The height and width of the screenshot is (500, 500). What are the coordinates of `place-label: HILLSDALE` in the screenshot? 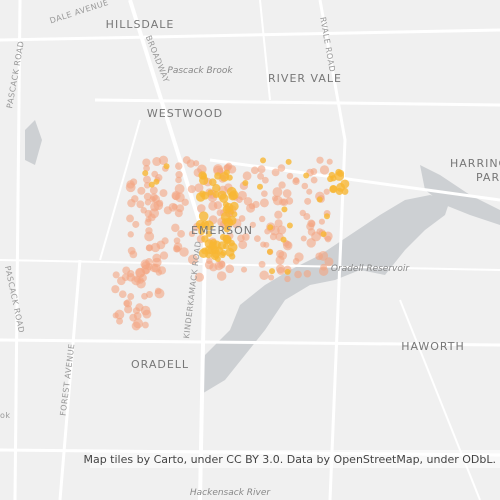 It's located at (140, 24).